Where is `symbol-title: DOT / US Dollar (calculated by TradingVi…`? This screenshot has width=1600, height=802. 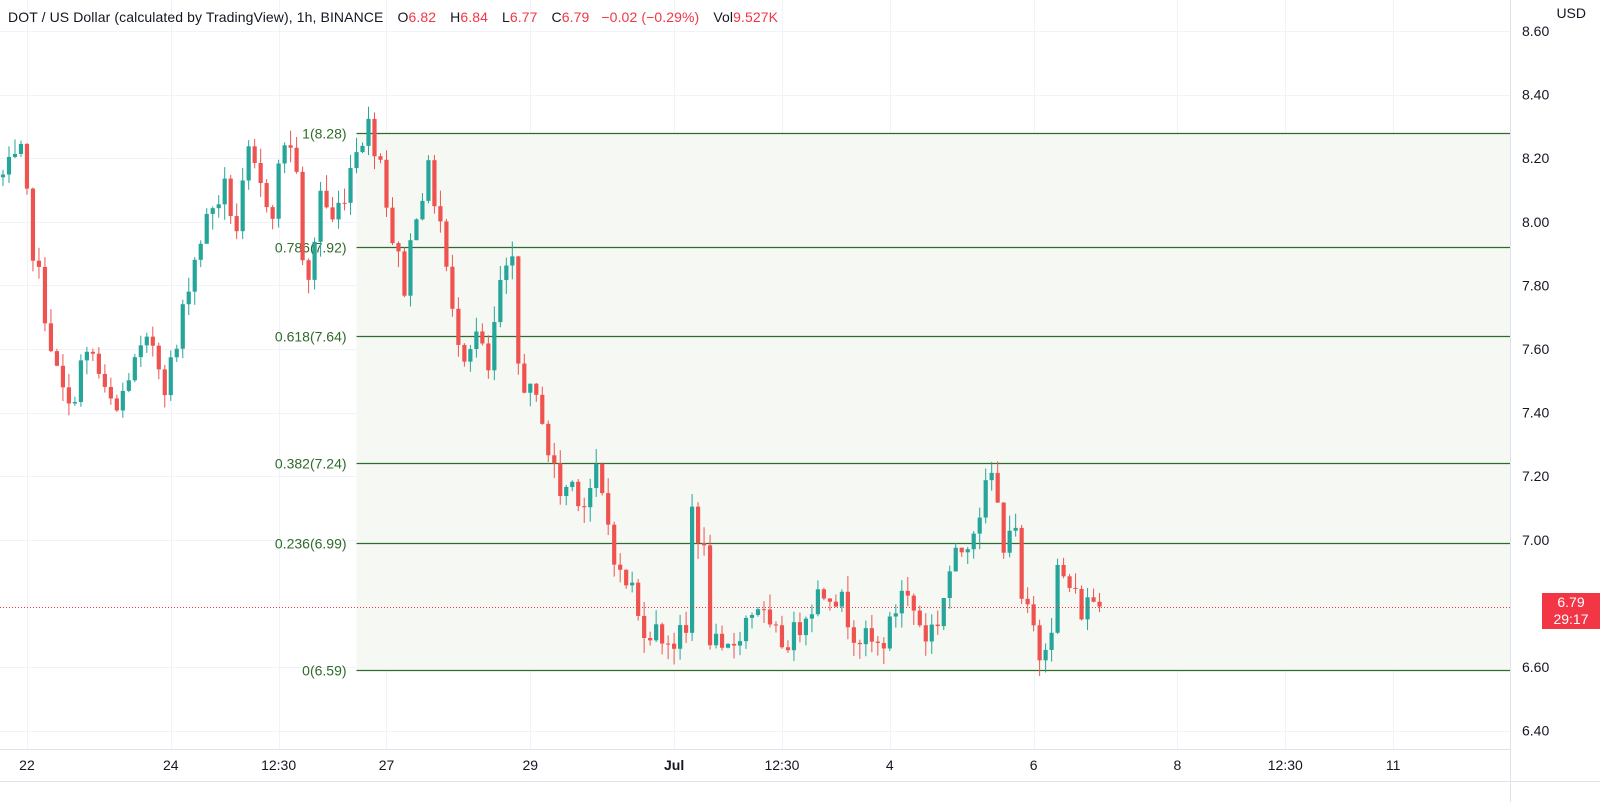 symbol-title: DOT / US Dollar (calculated by TradingVi… is located at coordinates (196, 17).